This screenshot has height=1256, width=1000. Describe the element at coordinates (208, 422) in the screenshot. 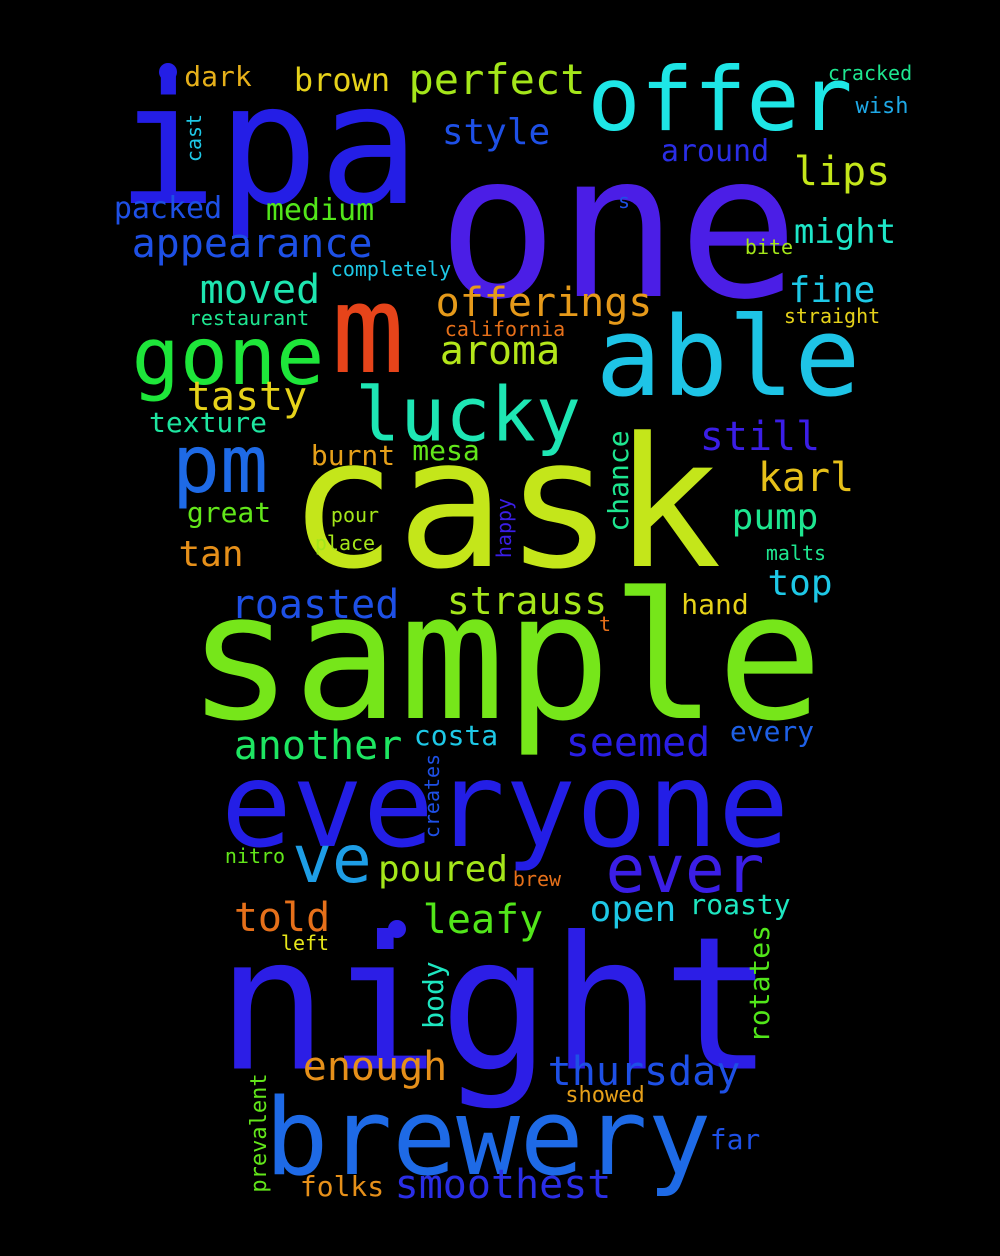

I see `word-texture: texture` at that location.